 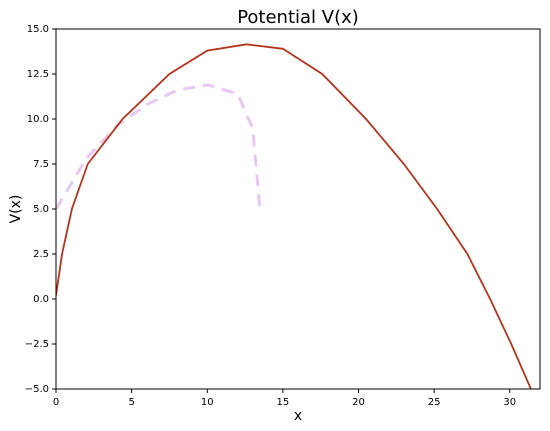 I want to click on y-tick-label: 10.0, so click(x=38, y=119).